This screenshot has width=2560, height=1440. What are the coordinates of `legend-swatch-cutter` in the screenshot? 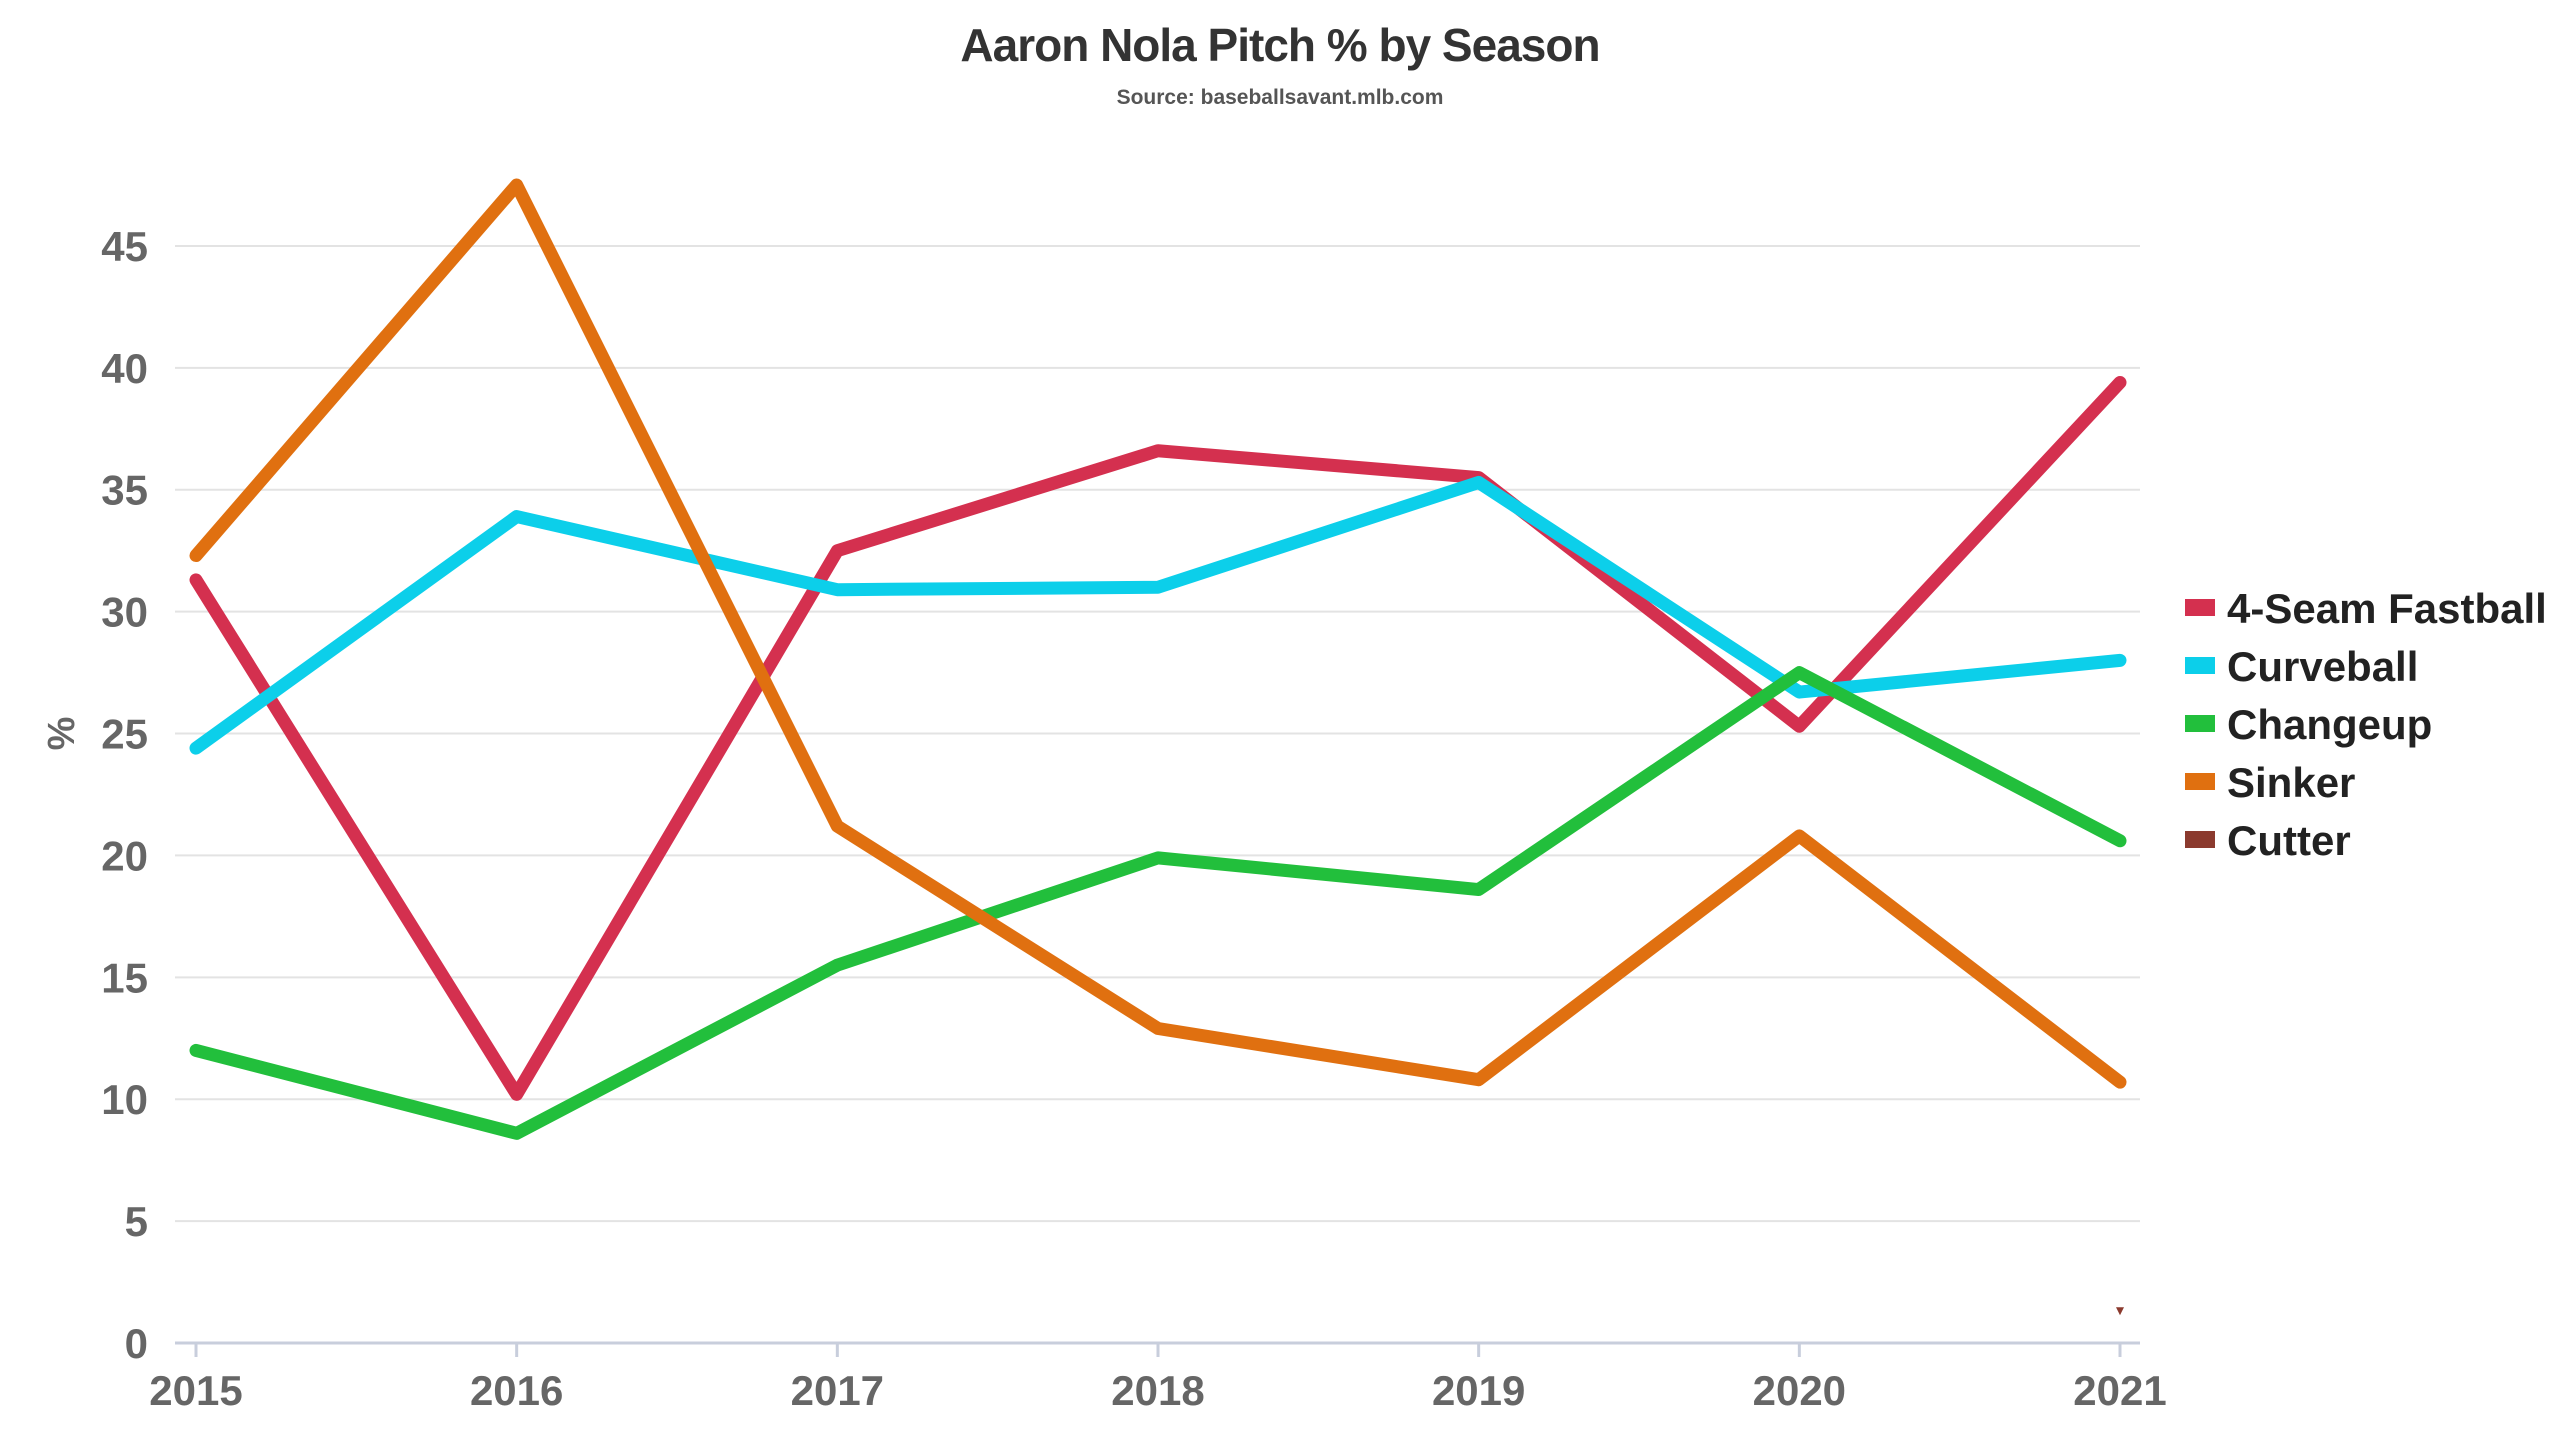 It's located at (2200, 839).